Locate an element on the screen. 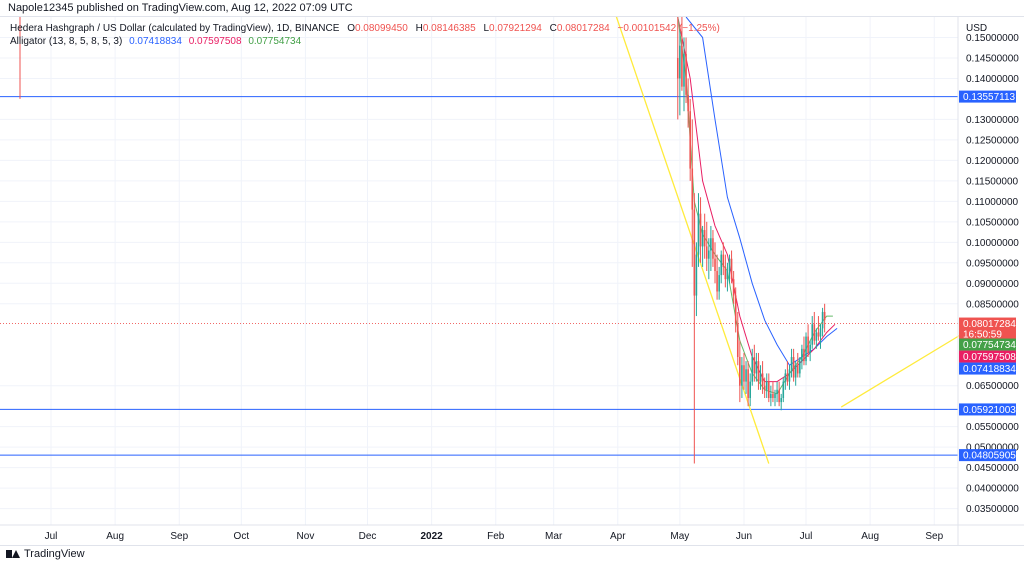 The width and height of the screenshot is (1024, 567). legend-h-label: H is located at coordinates (419, 28).